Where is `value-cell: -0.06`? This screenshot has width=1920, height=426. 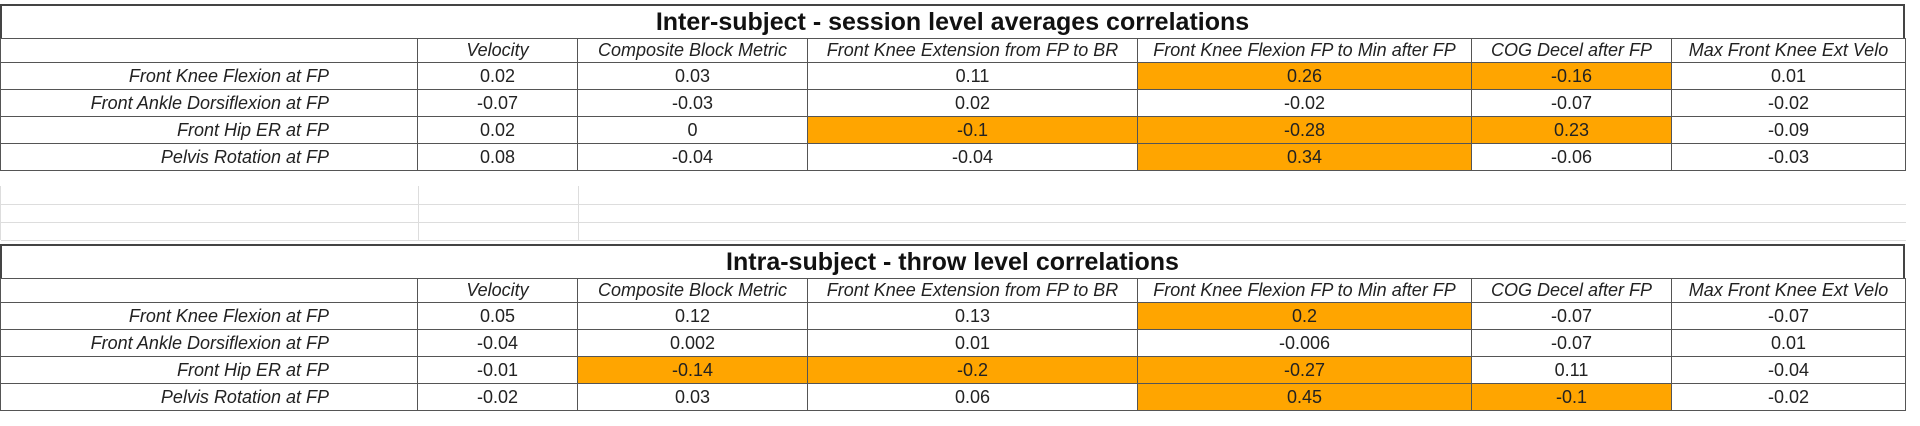 value-cell: -0.06 is located at coordinates (1571, 157).